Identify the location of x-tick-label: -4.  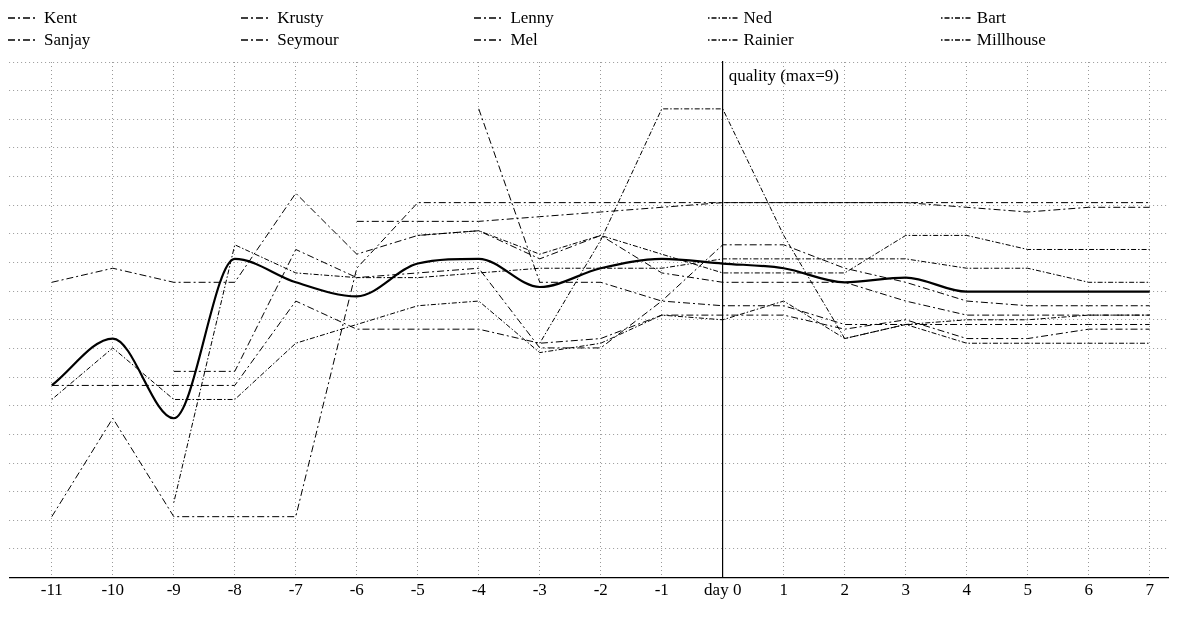
(479, 590).